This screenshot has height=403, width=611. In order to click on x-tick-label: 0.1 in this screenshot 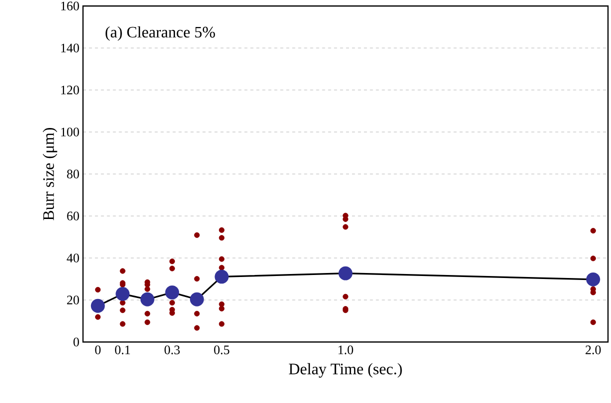, I will do `click(122, 350)`.